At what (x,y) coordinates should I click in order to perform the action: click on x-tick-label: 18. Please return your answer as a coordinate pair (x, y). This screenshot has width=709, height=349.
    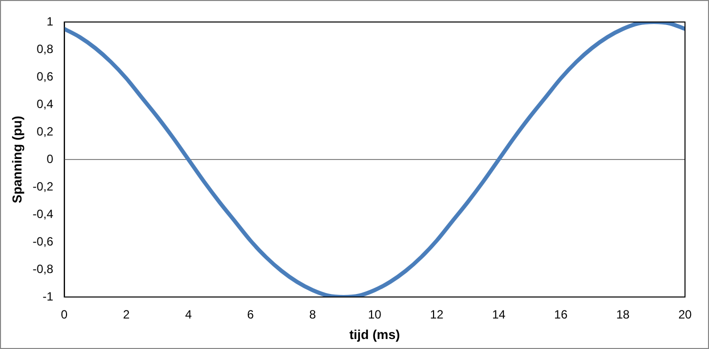
    Looking at the image, I should click on (623, 315).